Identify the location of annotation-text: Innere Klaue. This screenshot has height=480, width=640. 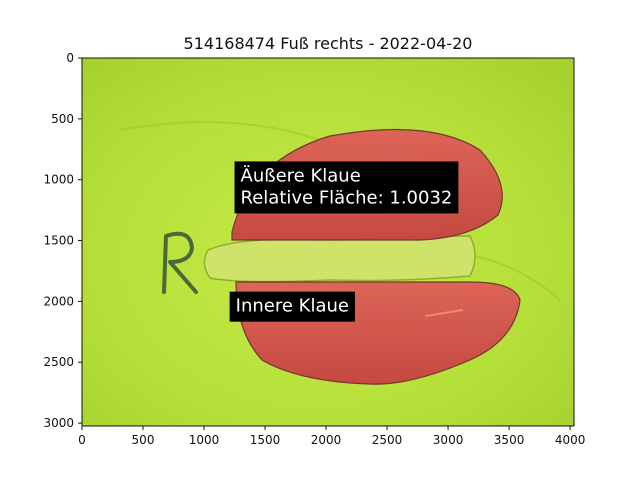
(292, 306).